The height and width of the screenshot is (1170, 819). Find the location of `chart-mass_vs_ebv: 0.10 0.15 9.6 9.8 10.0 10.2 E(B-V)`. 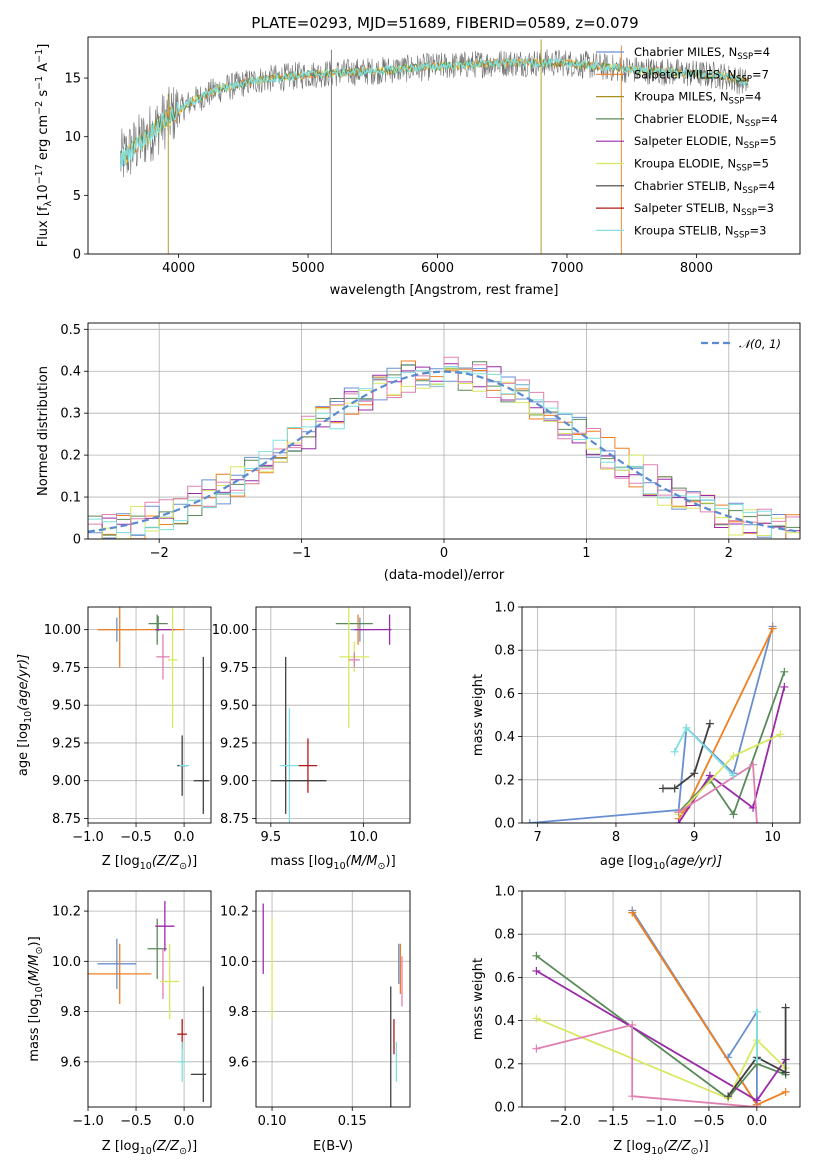

chart-mass_vs_ebv: 0.10 0.15 9.6 9.8 10.0 10.2 E(B-V) is located at coordinates (315, 1022).